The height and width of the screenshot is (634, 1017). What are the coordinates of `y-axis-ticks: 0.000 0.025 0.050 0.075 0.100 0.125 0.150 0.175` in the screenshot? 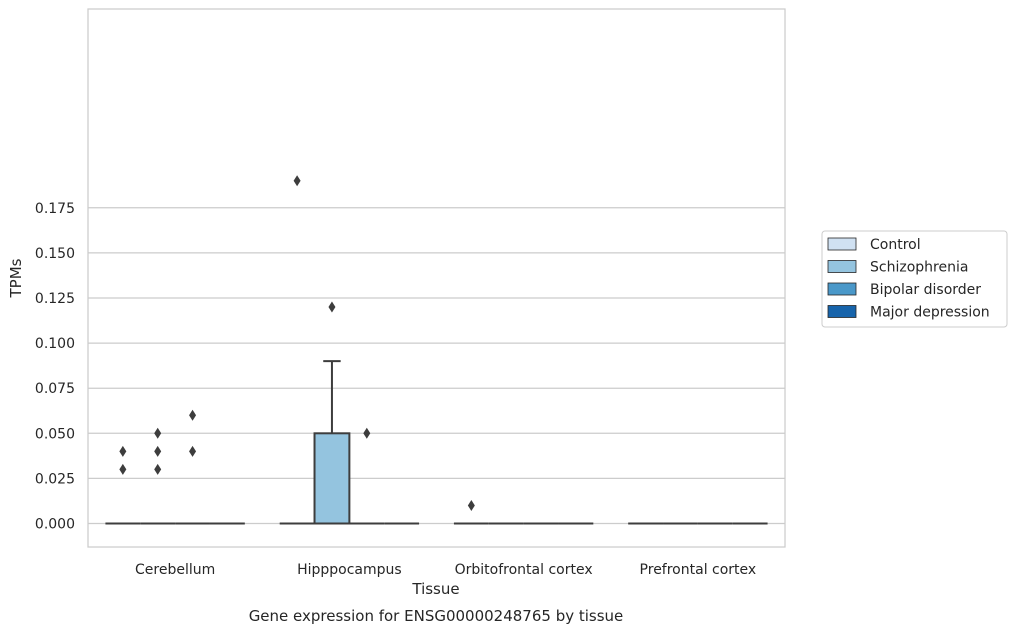 It's located at (55, 367).